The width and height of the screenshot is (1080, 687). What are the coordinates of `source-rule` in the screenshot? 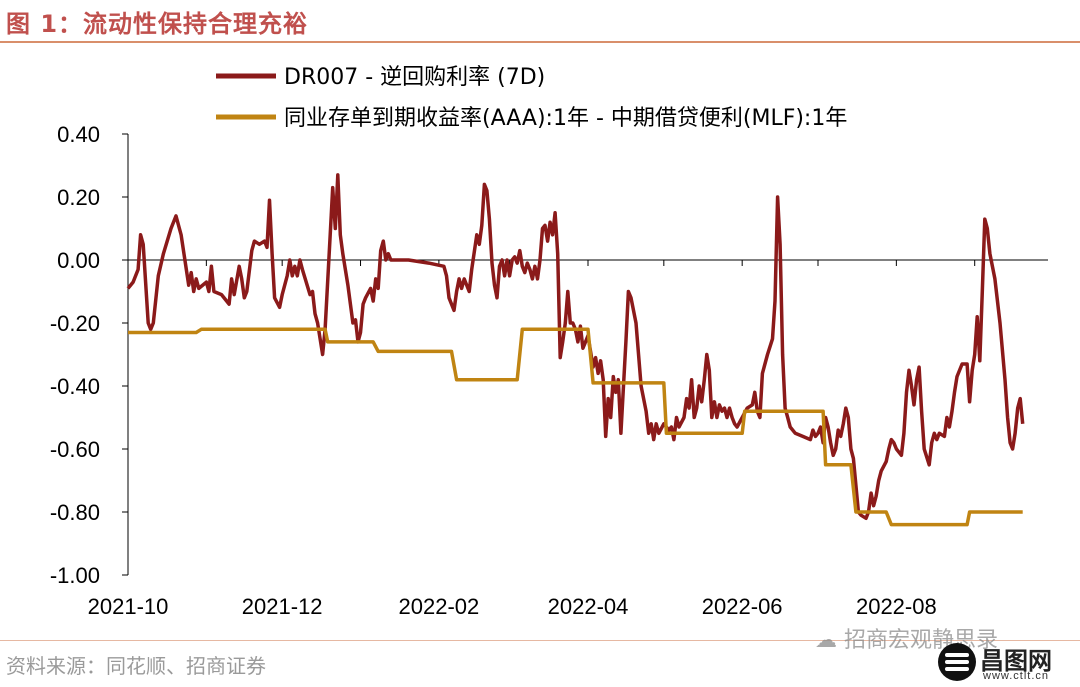 It's located at (540, 640).